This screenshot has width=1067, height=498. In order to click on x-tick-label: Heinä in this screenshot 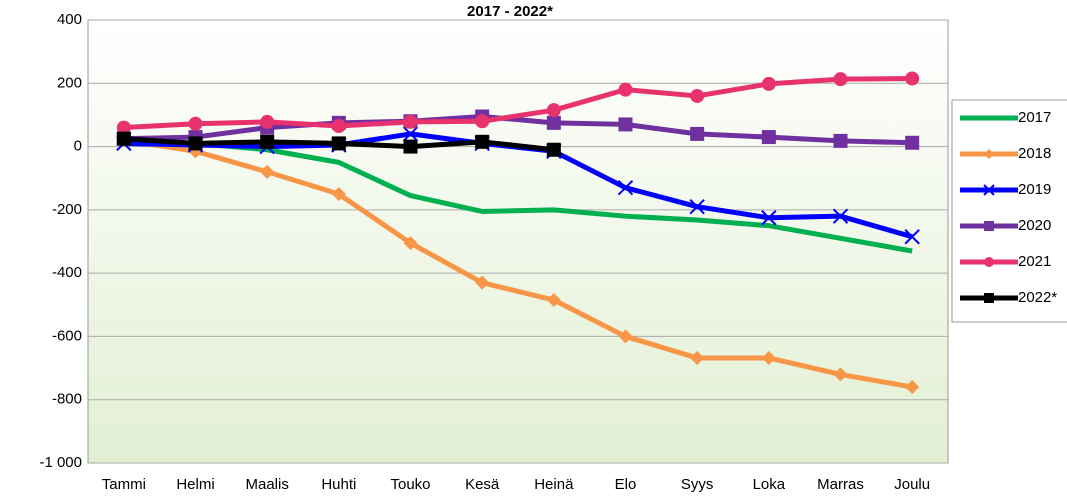, I will do `click(554, 484)`.